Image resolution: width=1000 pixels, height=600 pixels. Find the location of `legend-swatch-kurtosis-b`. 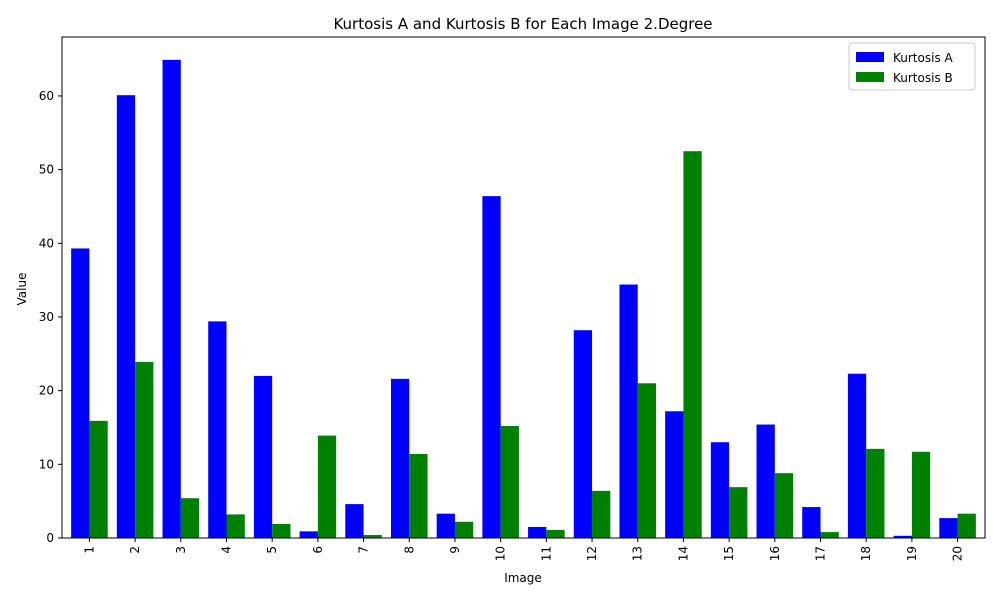

legend-swatch-kurtosis-b is located at coordinates (870, 77).